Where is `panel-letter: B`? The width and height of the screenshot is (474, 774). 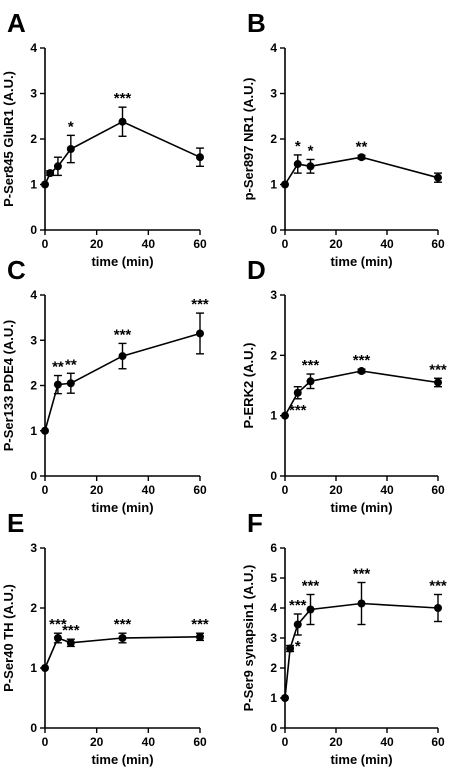 panel-letter: B is located at coordinates (256, 23).